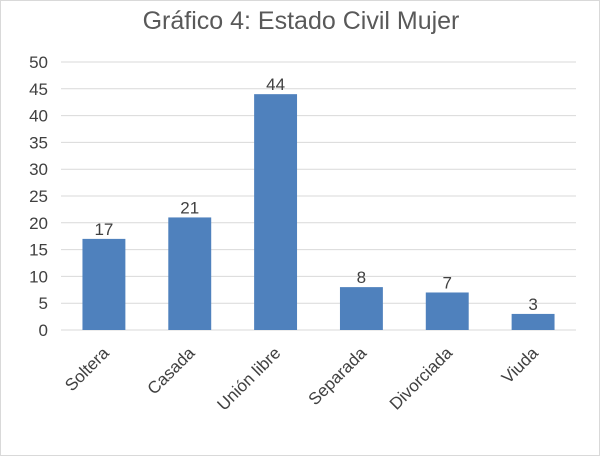  What do you see at coordinates (104, 284) in the screenshot?
I see `bar-soltera` at bounding box center [104, 284].